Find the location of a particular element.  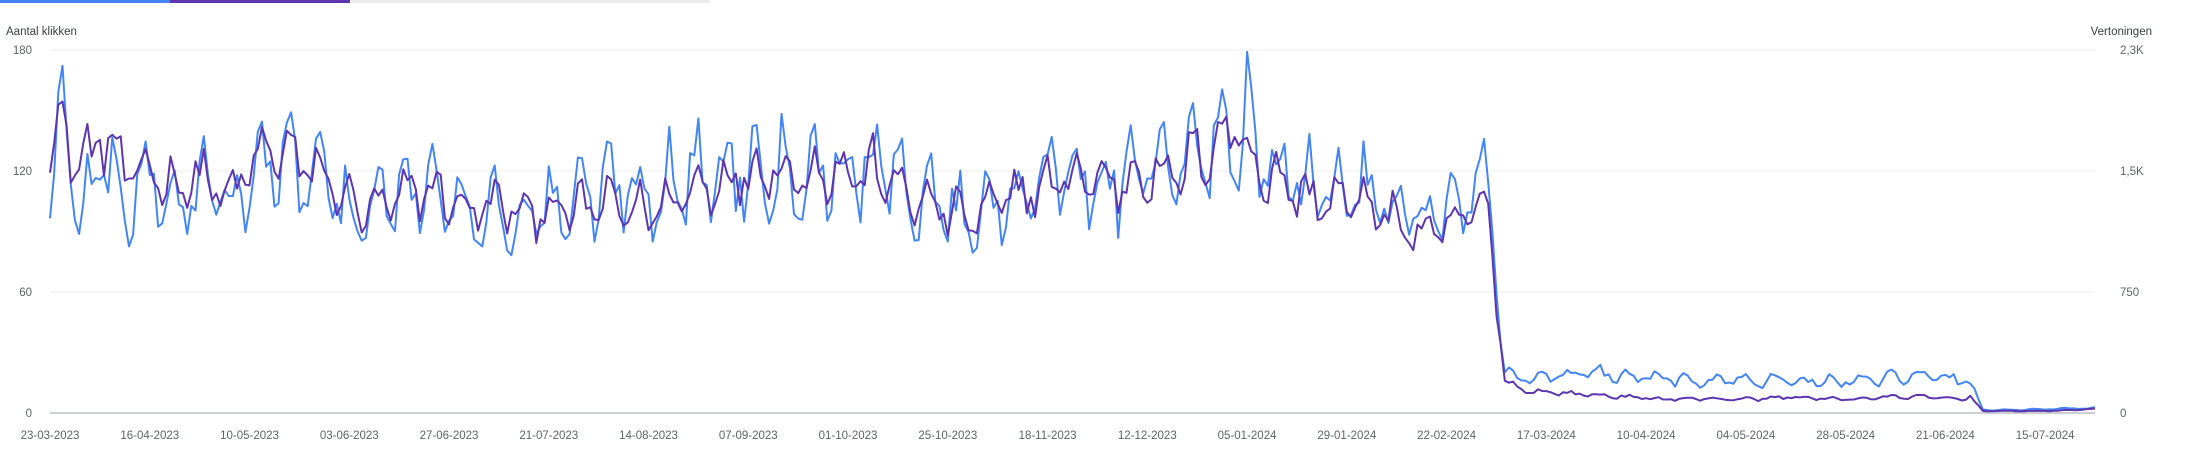

x-tick-label: 18-11-2023 is located at coordinates (1048, 436).